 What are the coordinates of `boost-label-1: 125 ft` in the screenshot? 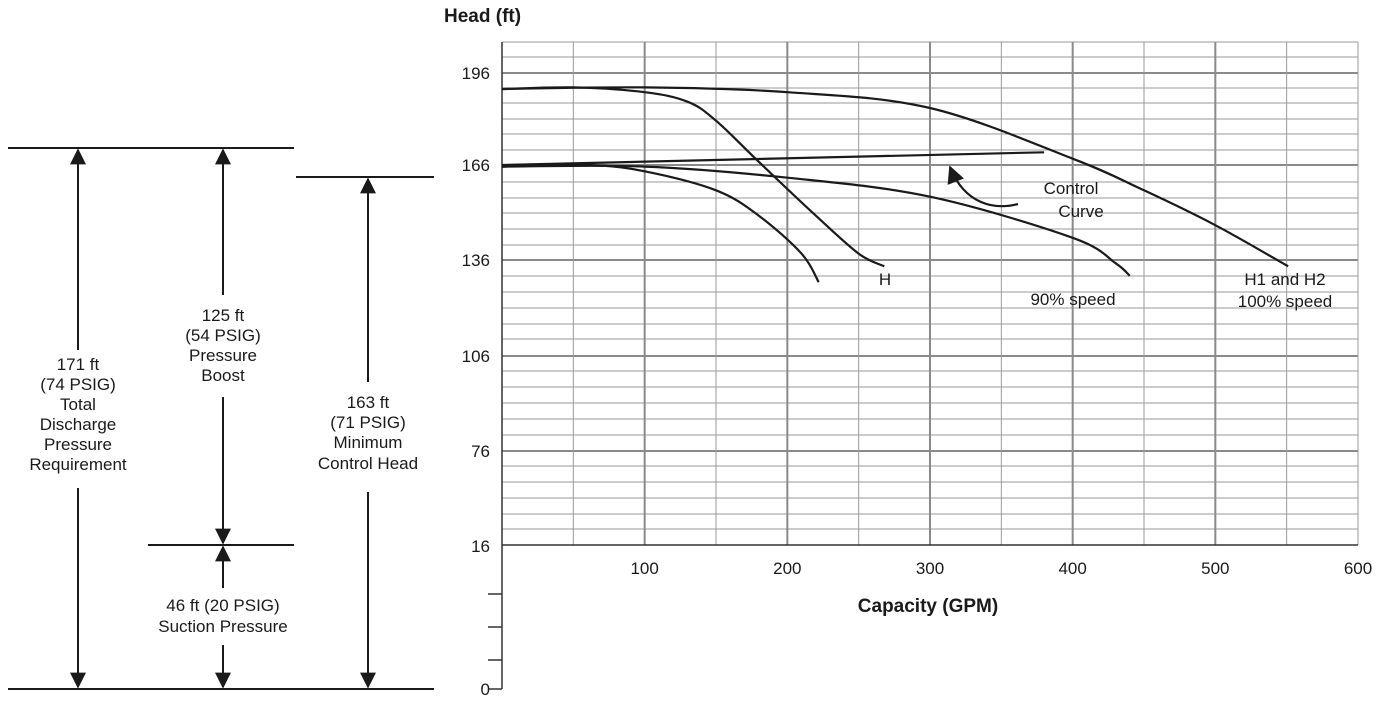 It's located at (223, 315).